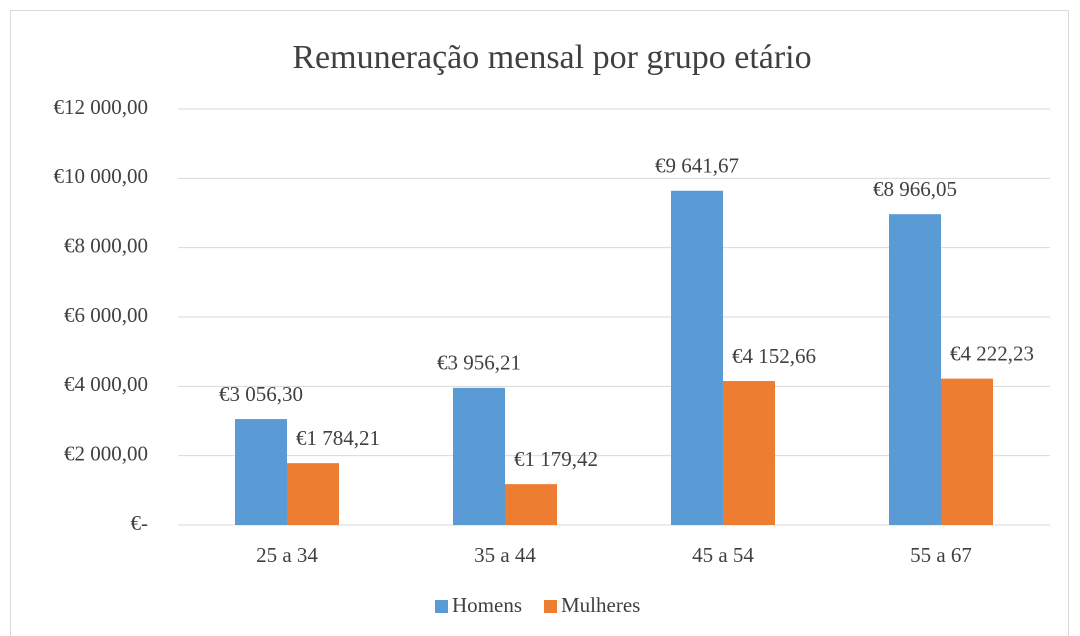 The height and width of the screenshot is (636, 1080). Describe the element at coordinates (915, 189) in the screenshot. I see `data-label: €8 966,05` at that location.